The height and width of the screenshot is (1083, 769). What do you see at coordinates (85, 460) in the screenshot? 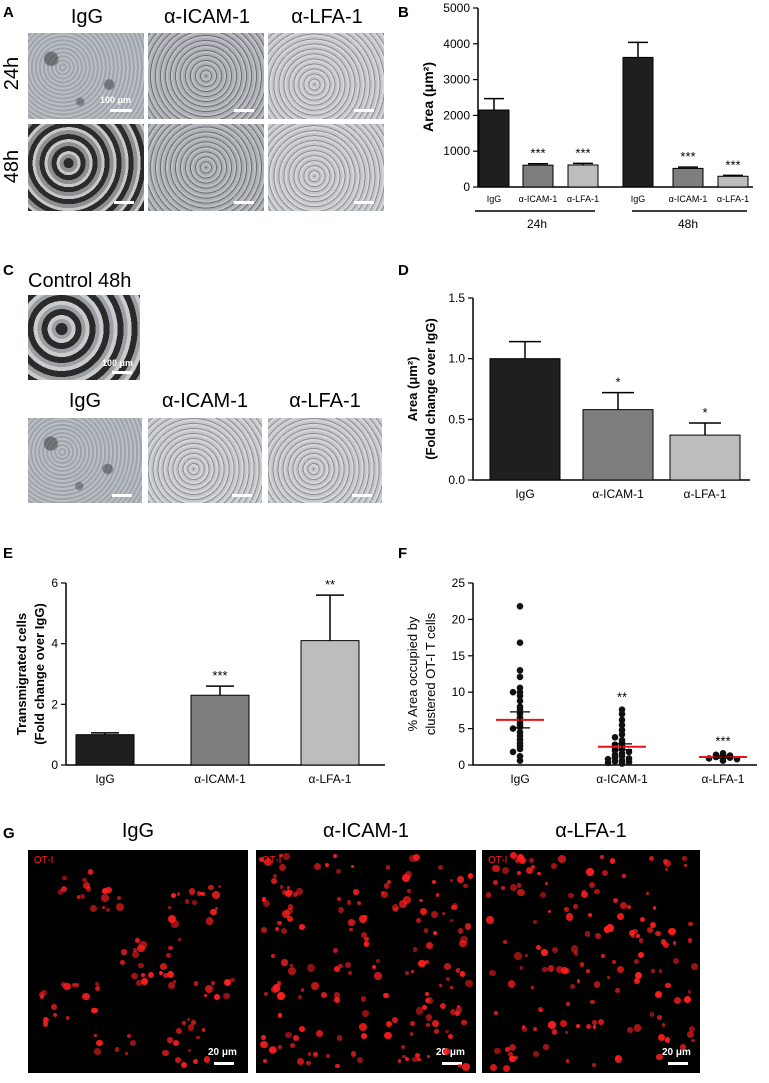
I see `micrograph-c-igg` at bounding box center [85, 460].